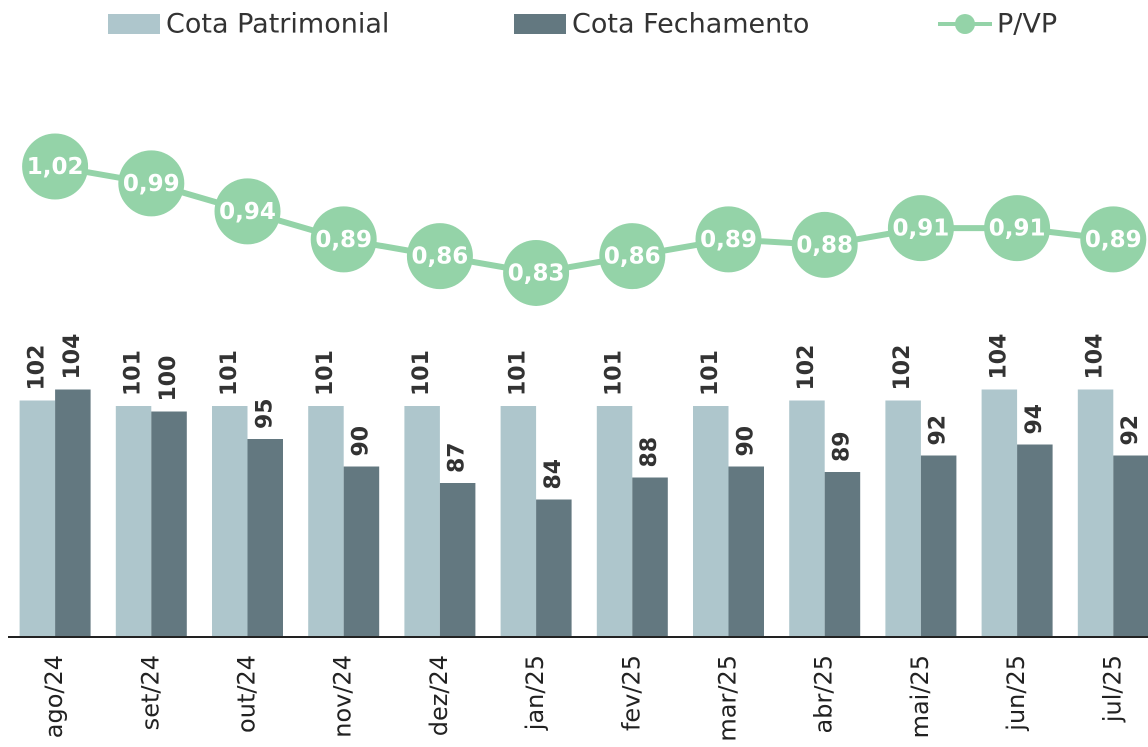  I want to click on x-tick-label: mai/25, so click(920, 696).